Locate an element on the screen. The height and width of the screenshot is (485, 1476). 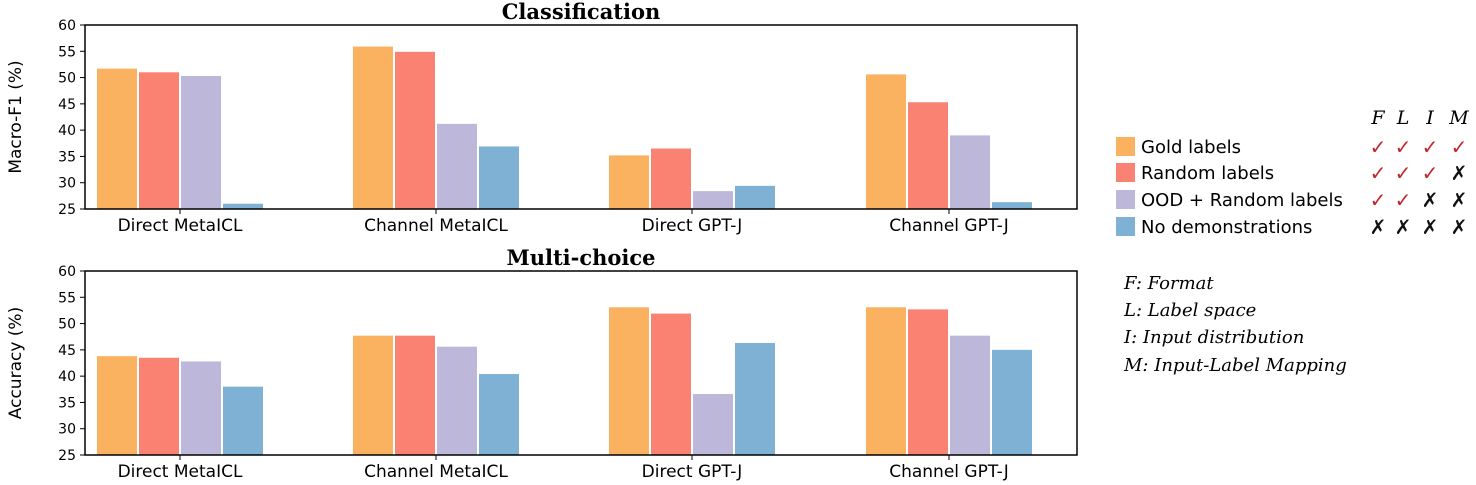
legend-column-header: L is located at coordinates (1403, 118).